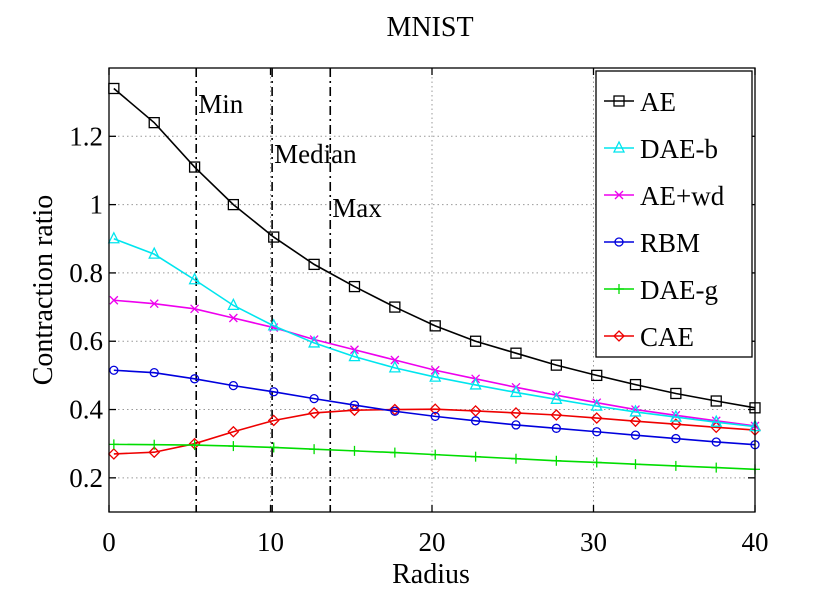 The width and height of the screenshot is (834, 598). Describe the element at coordinates (43, 290) in the screenshot. I see `y-axis-title: Contraction ratio` at that location.